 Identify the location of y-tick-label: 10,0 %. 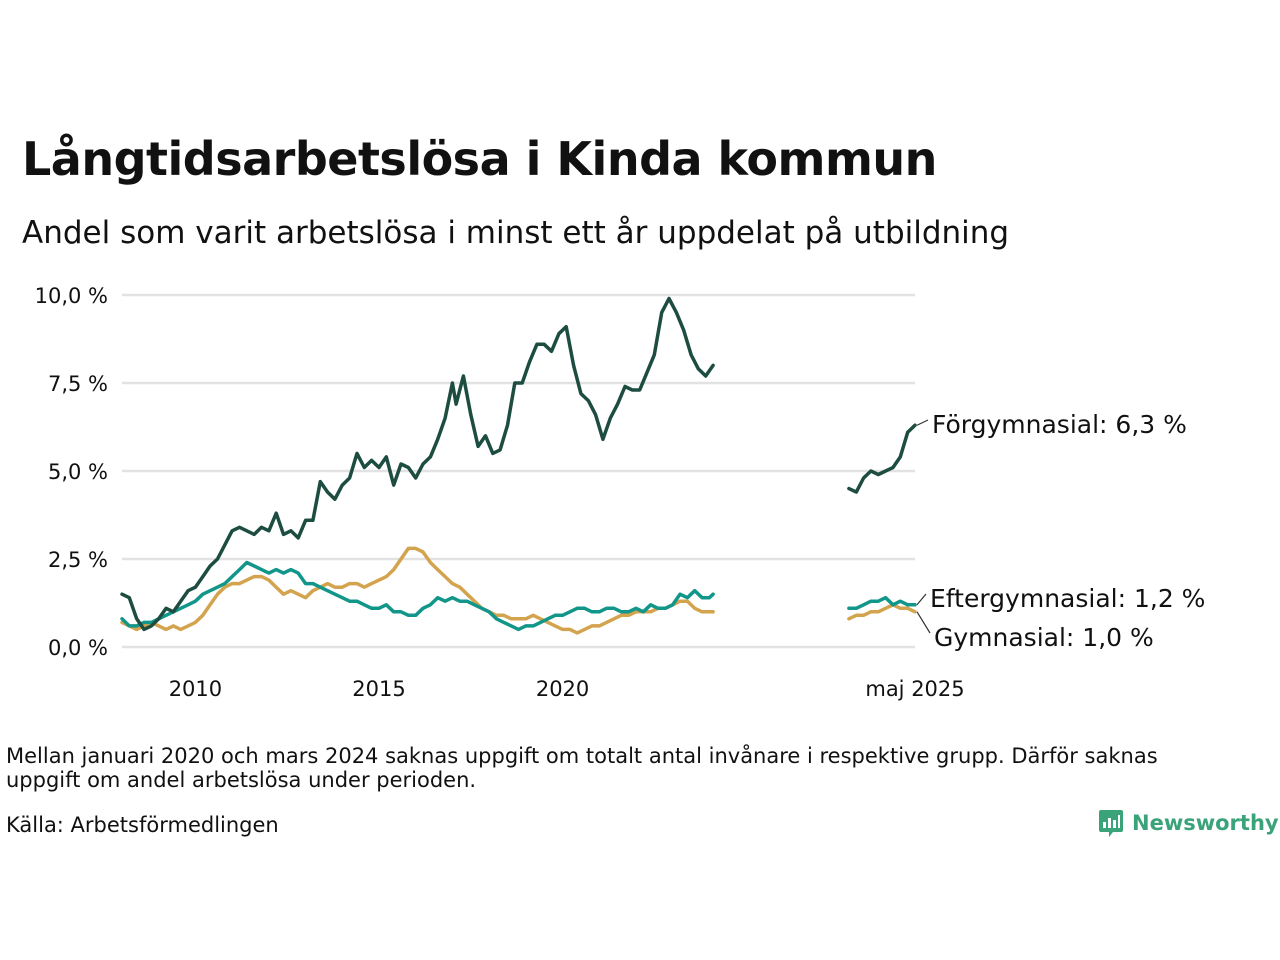
(71, 296).